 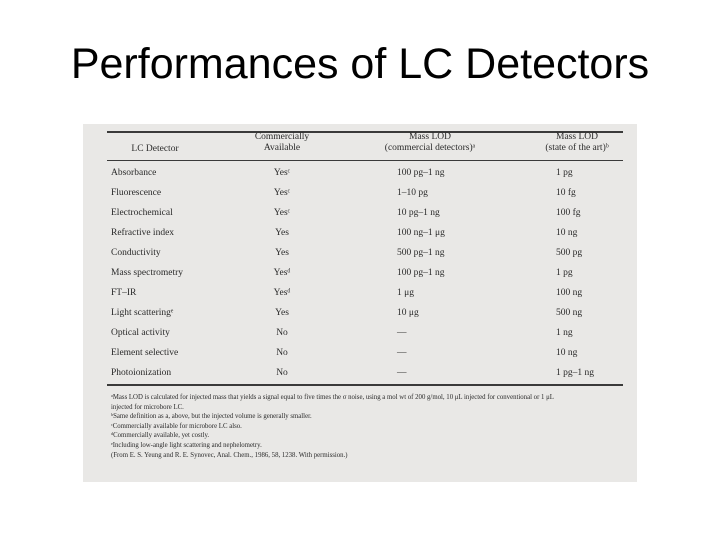 What do you see at coordinates (140, 333) in the screenshot?
I see `detector-name: Optical activity` at bounding box center [140, 333].